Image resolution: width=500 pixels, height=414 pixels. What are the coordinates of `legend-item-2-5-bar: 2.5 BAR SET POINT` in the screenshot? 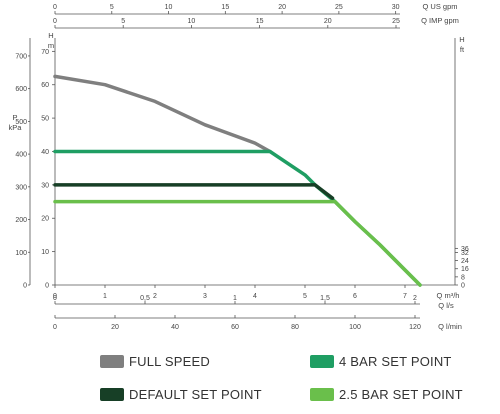 It's located at (386, 394).